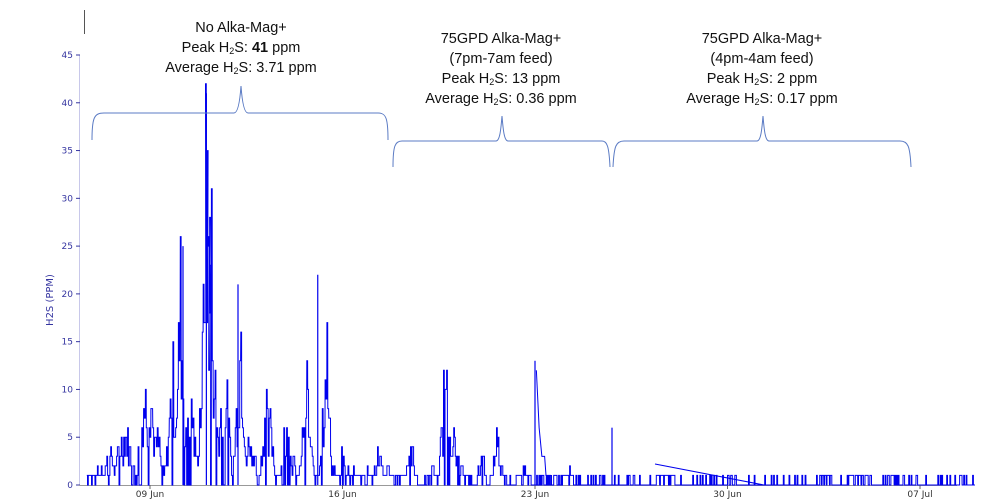 This screenshot has height=502, width=1000. What do you see at coordinates (543, 427) in the screenshot?
I see `peak-decay` at bounding box center [543, 427].